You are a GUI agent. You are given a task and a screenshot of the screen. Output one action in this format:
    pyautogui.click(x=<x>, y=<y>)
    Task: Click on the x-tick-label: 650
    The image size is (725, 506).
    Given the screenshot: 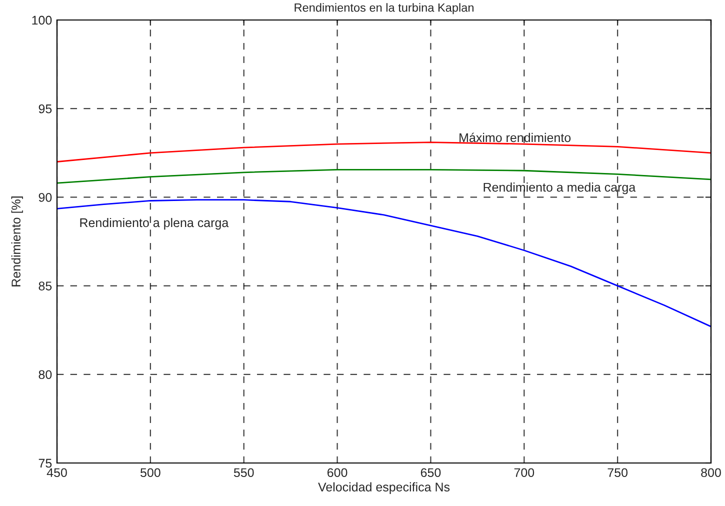 What is the action you would take?
    pyautogui.click(x=430, y=473)
    